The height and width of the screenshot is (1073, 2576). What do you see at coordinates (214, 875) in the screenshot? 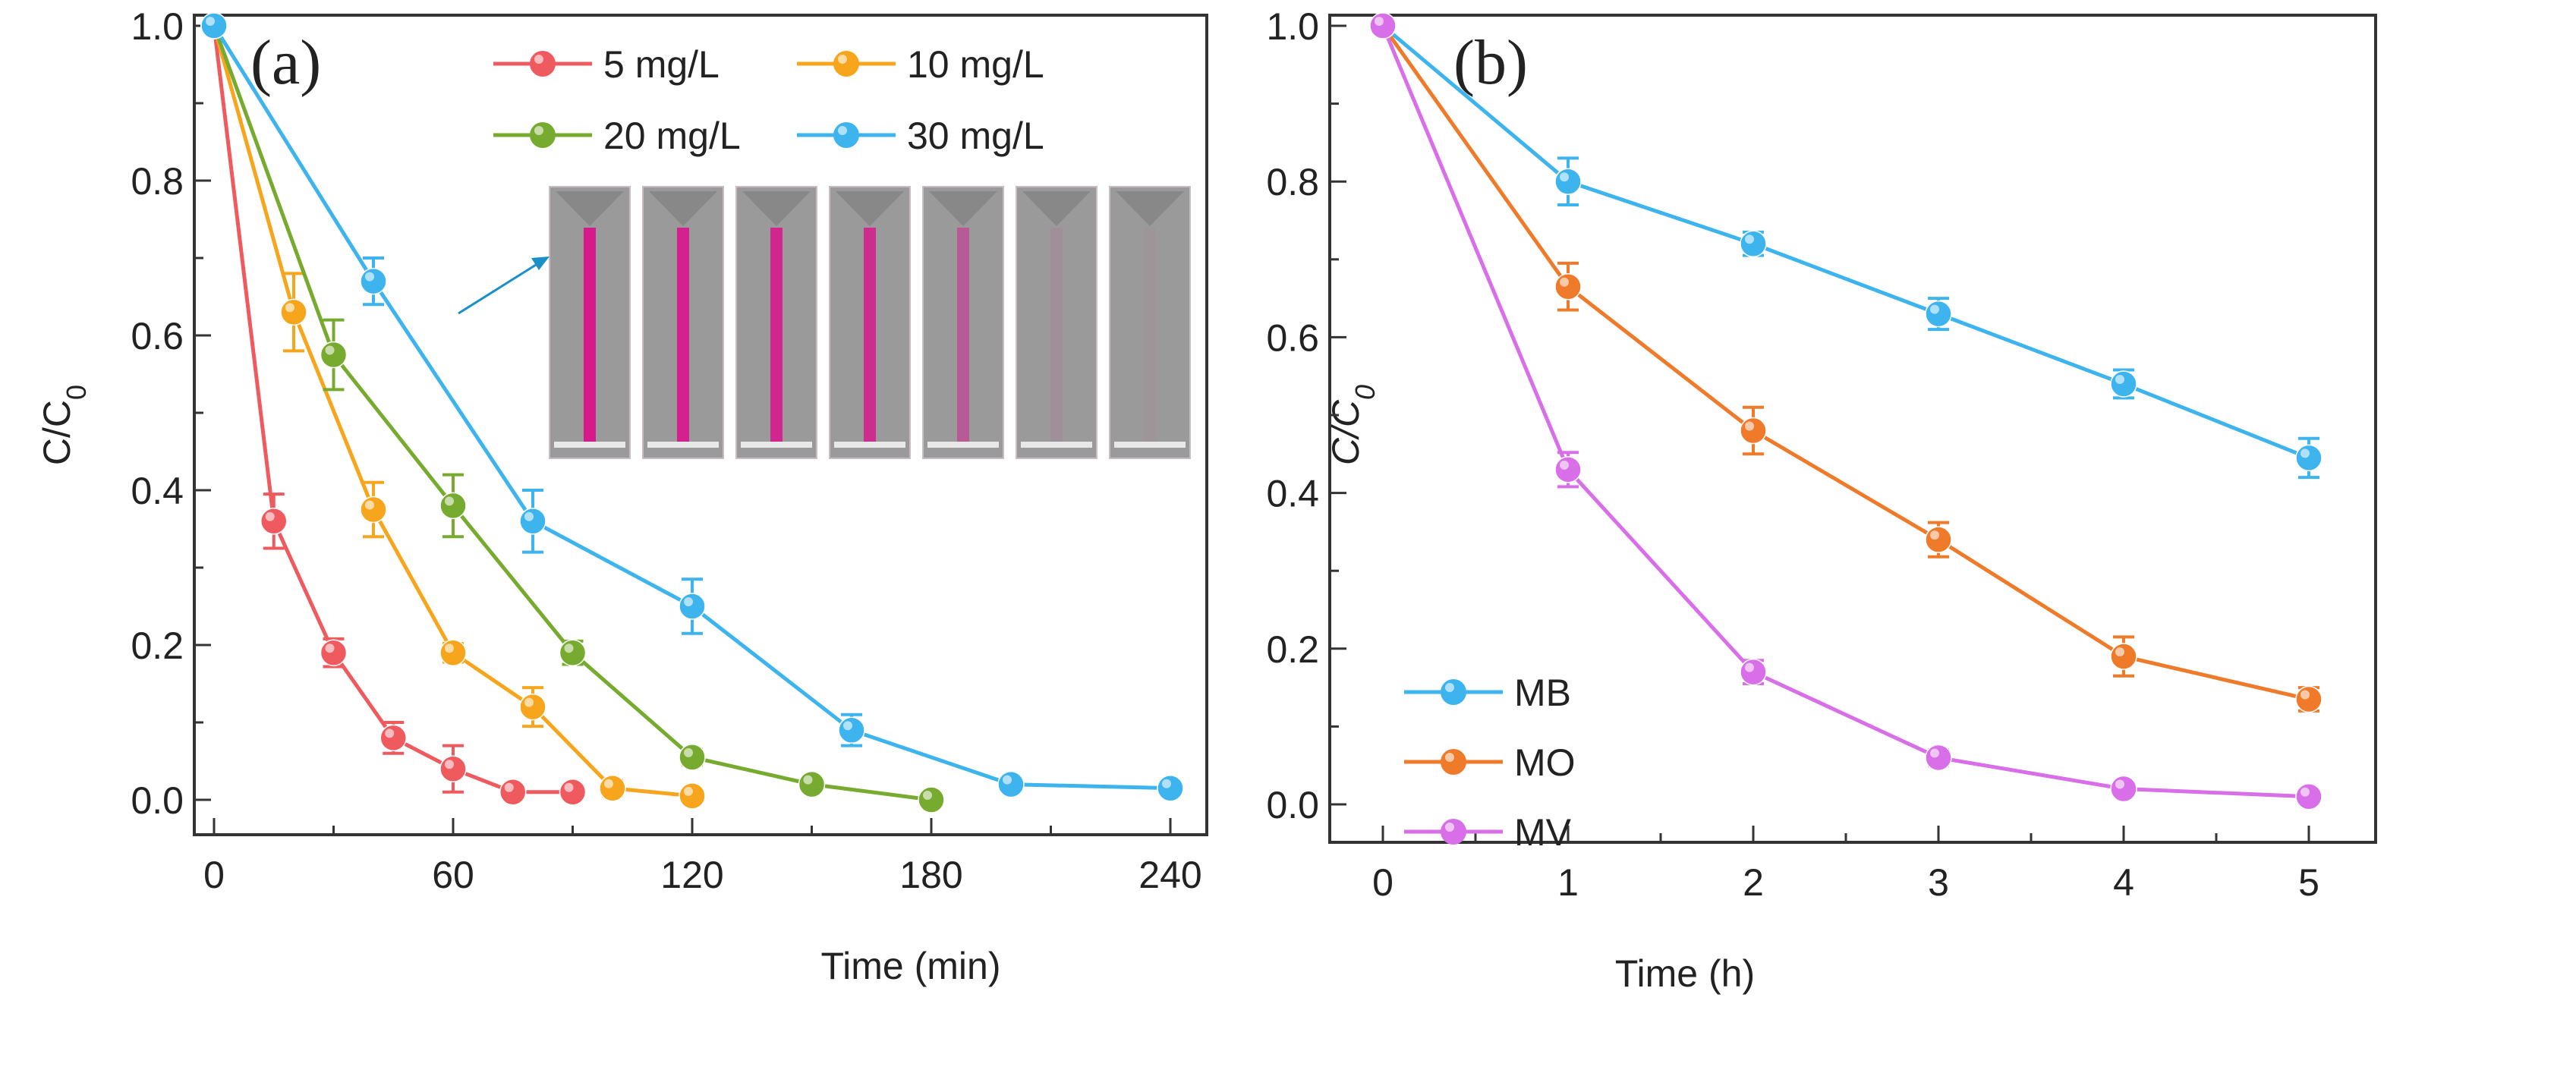
I see `x-tick-label: 0` at bounding box center [214, 875].